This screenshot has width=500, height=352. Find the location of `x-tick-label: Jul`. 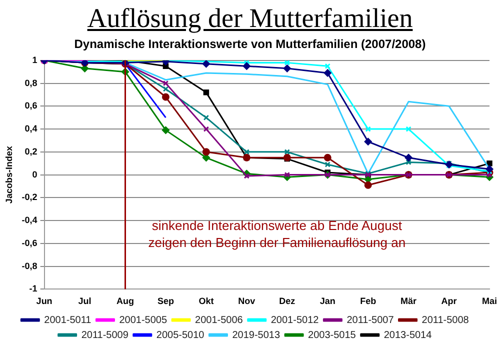

x-tick-label: Jul is located at coordinates (85, 301).